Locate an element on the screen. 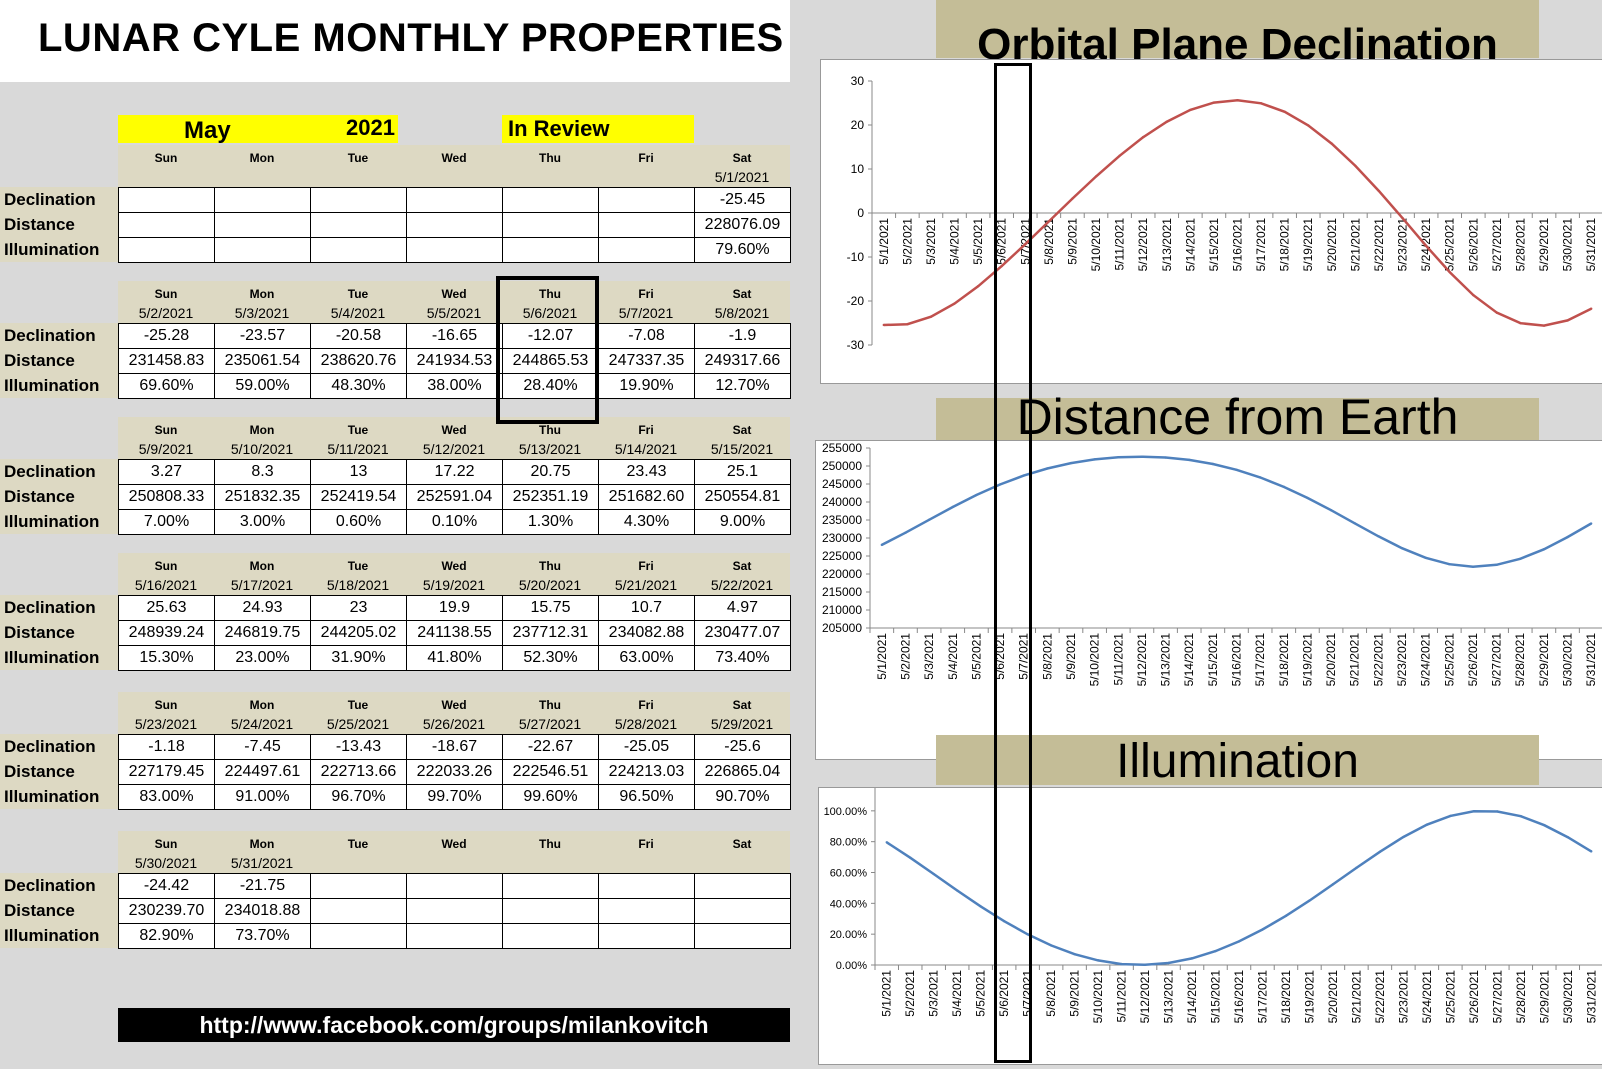  x-tick-label: 5/9/2021 is located at coordinates (1072, 241).